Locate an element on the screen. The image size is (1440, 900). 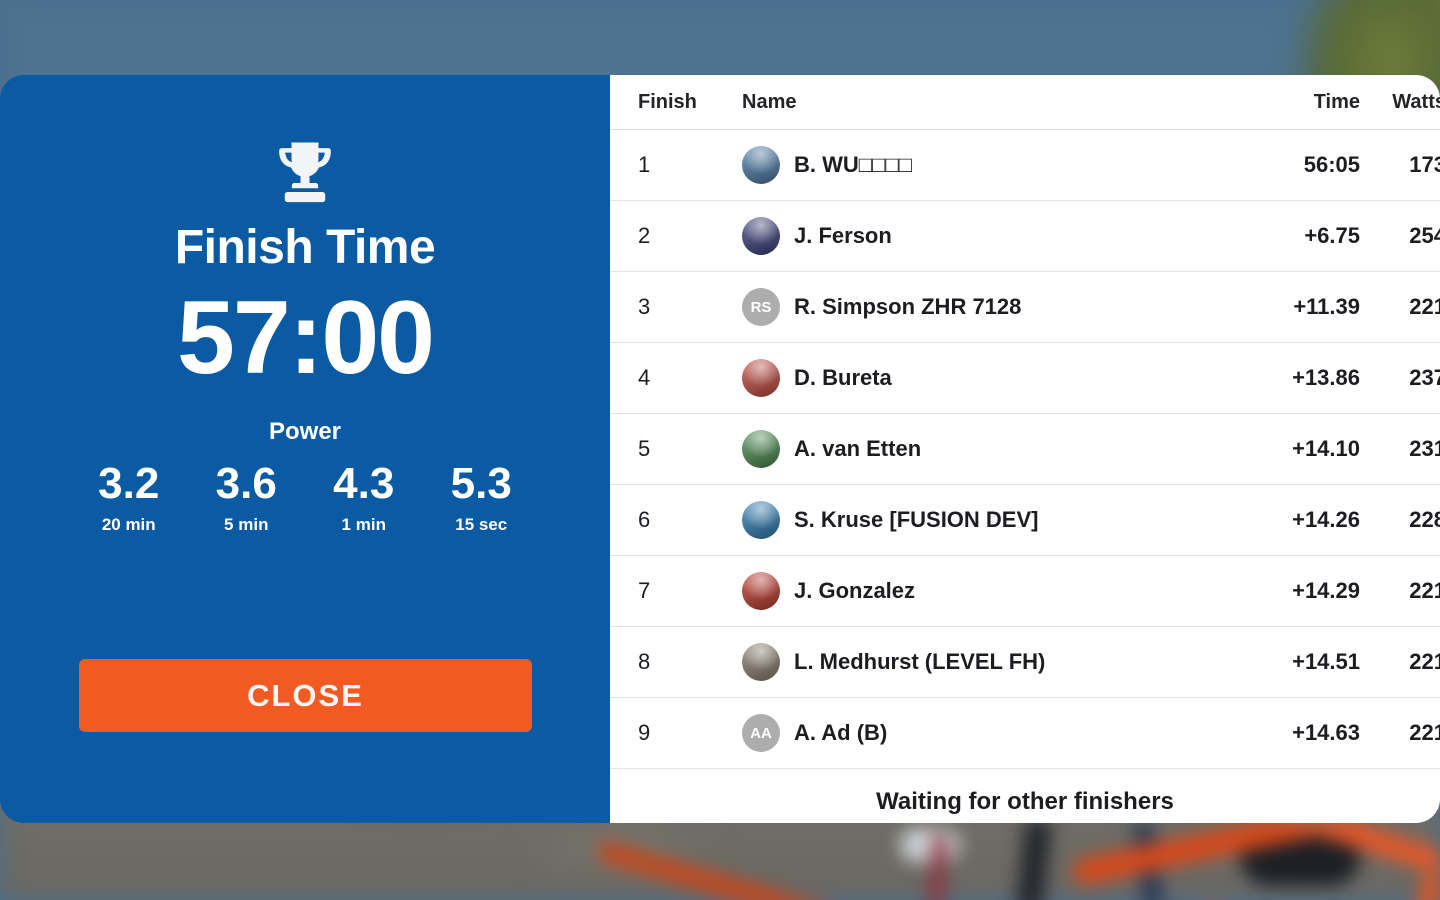
rider-name-cell: S. Kruse [FUSION DEV] is located at coordinates (1008, 520).